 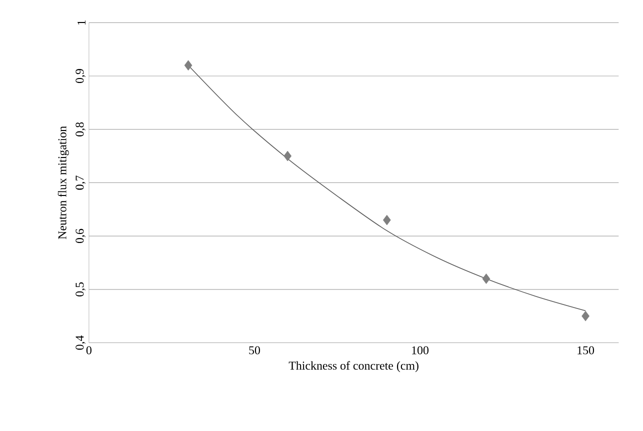 I want to click on x-tick-label: 0, so click(x=89, y=350).